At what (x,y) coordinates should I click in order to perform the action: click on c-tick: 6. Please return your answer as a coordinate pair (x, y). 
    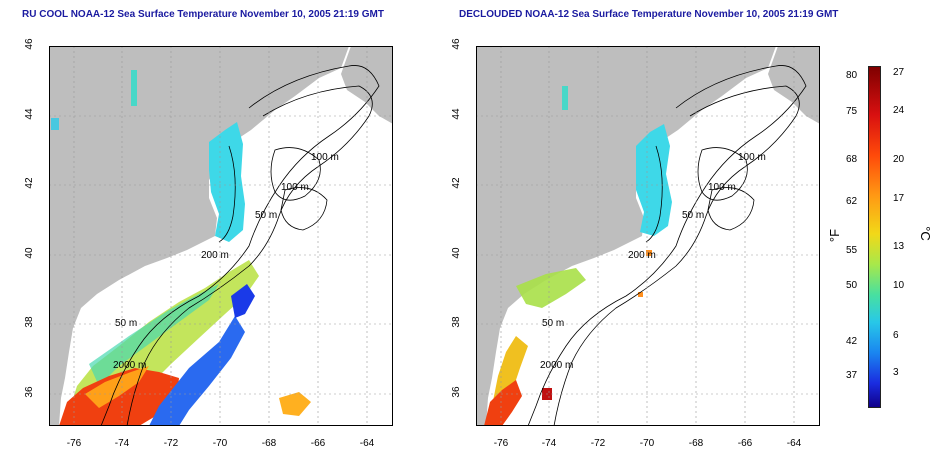
    Looking at the image, I should click on (896, 335).